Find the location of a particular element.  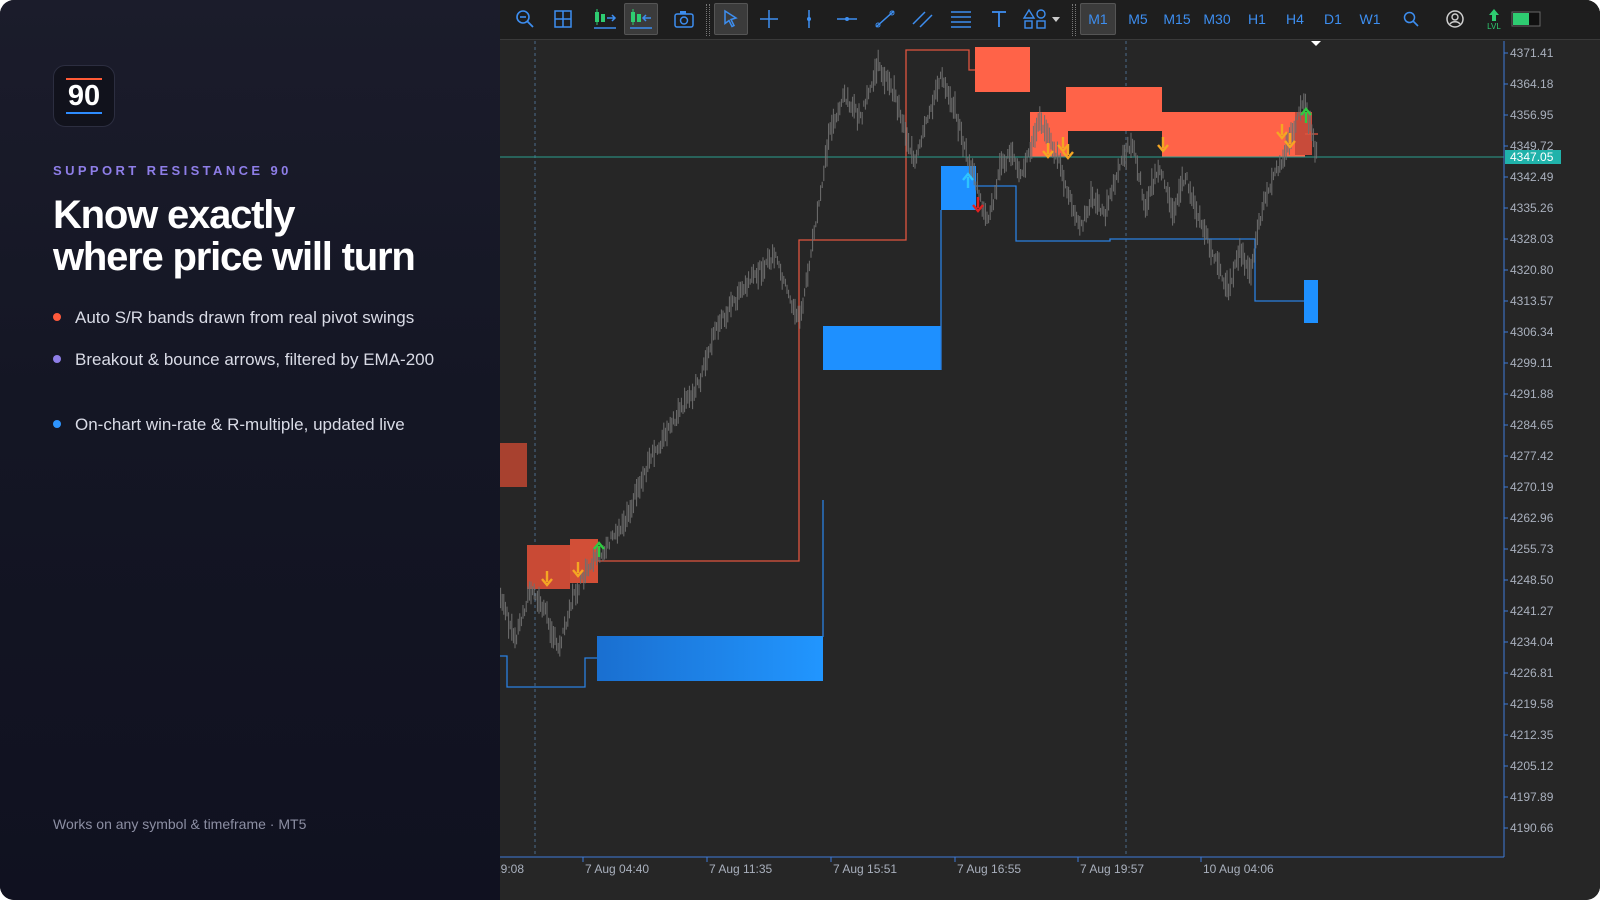

price-tick: 4349.72 is located at coordinates (1529, 146).